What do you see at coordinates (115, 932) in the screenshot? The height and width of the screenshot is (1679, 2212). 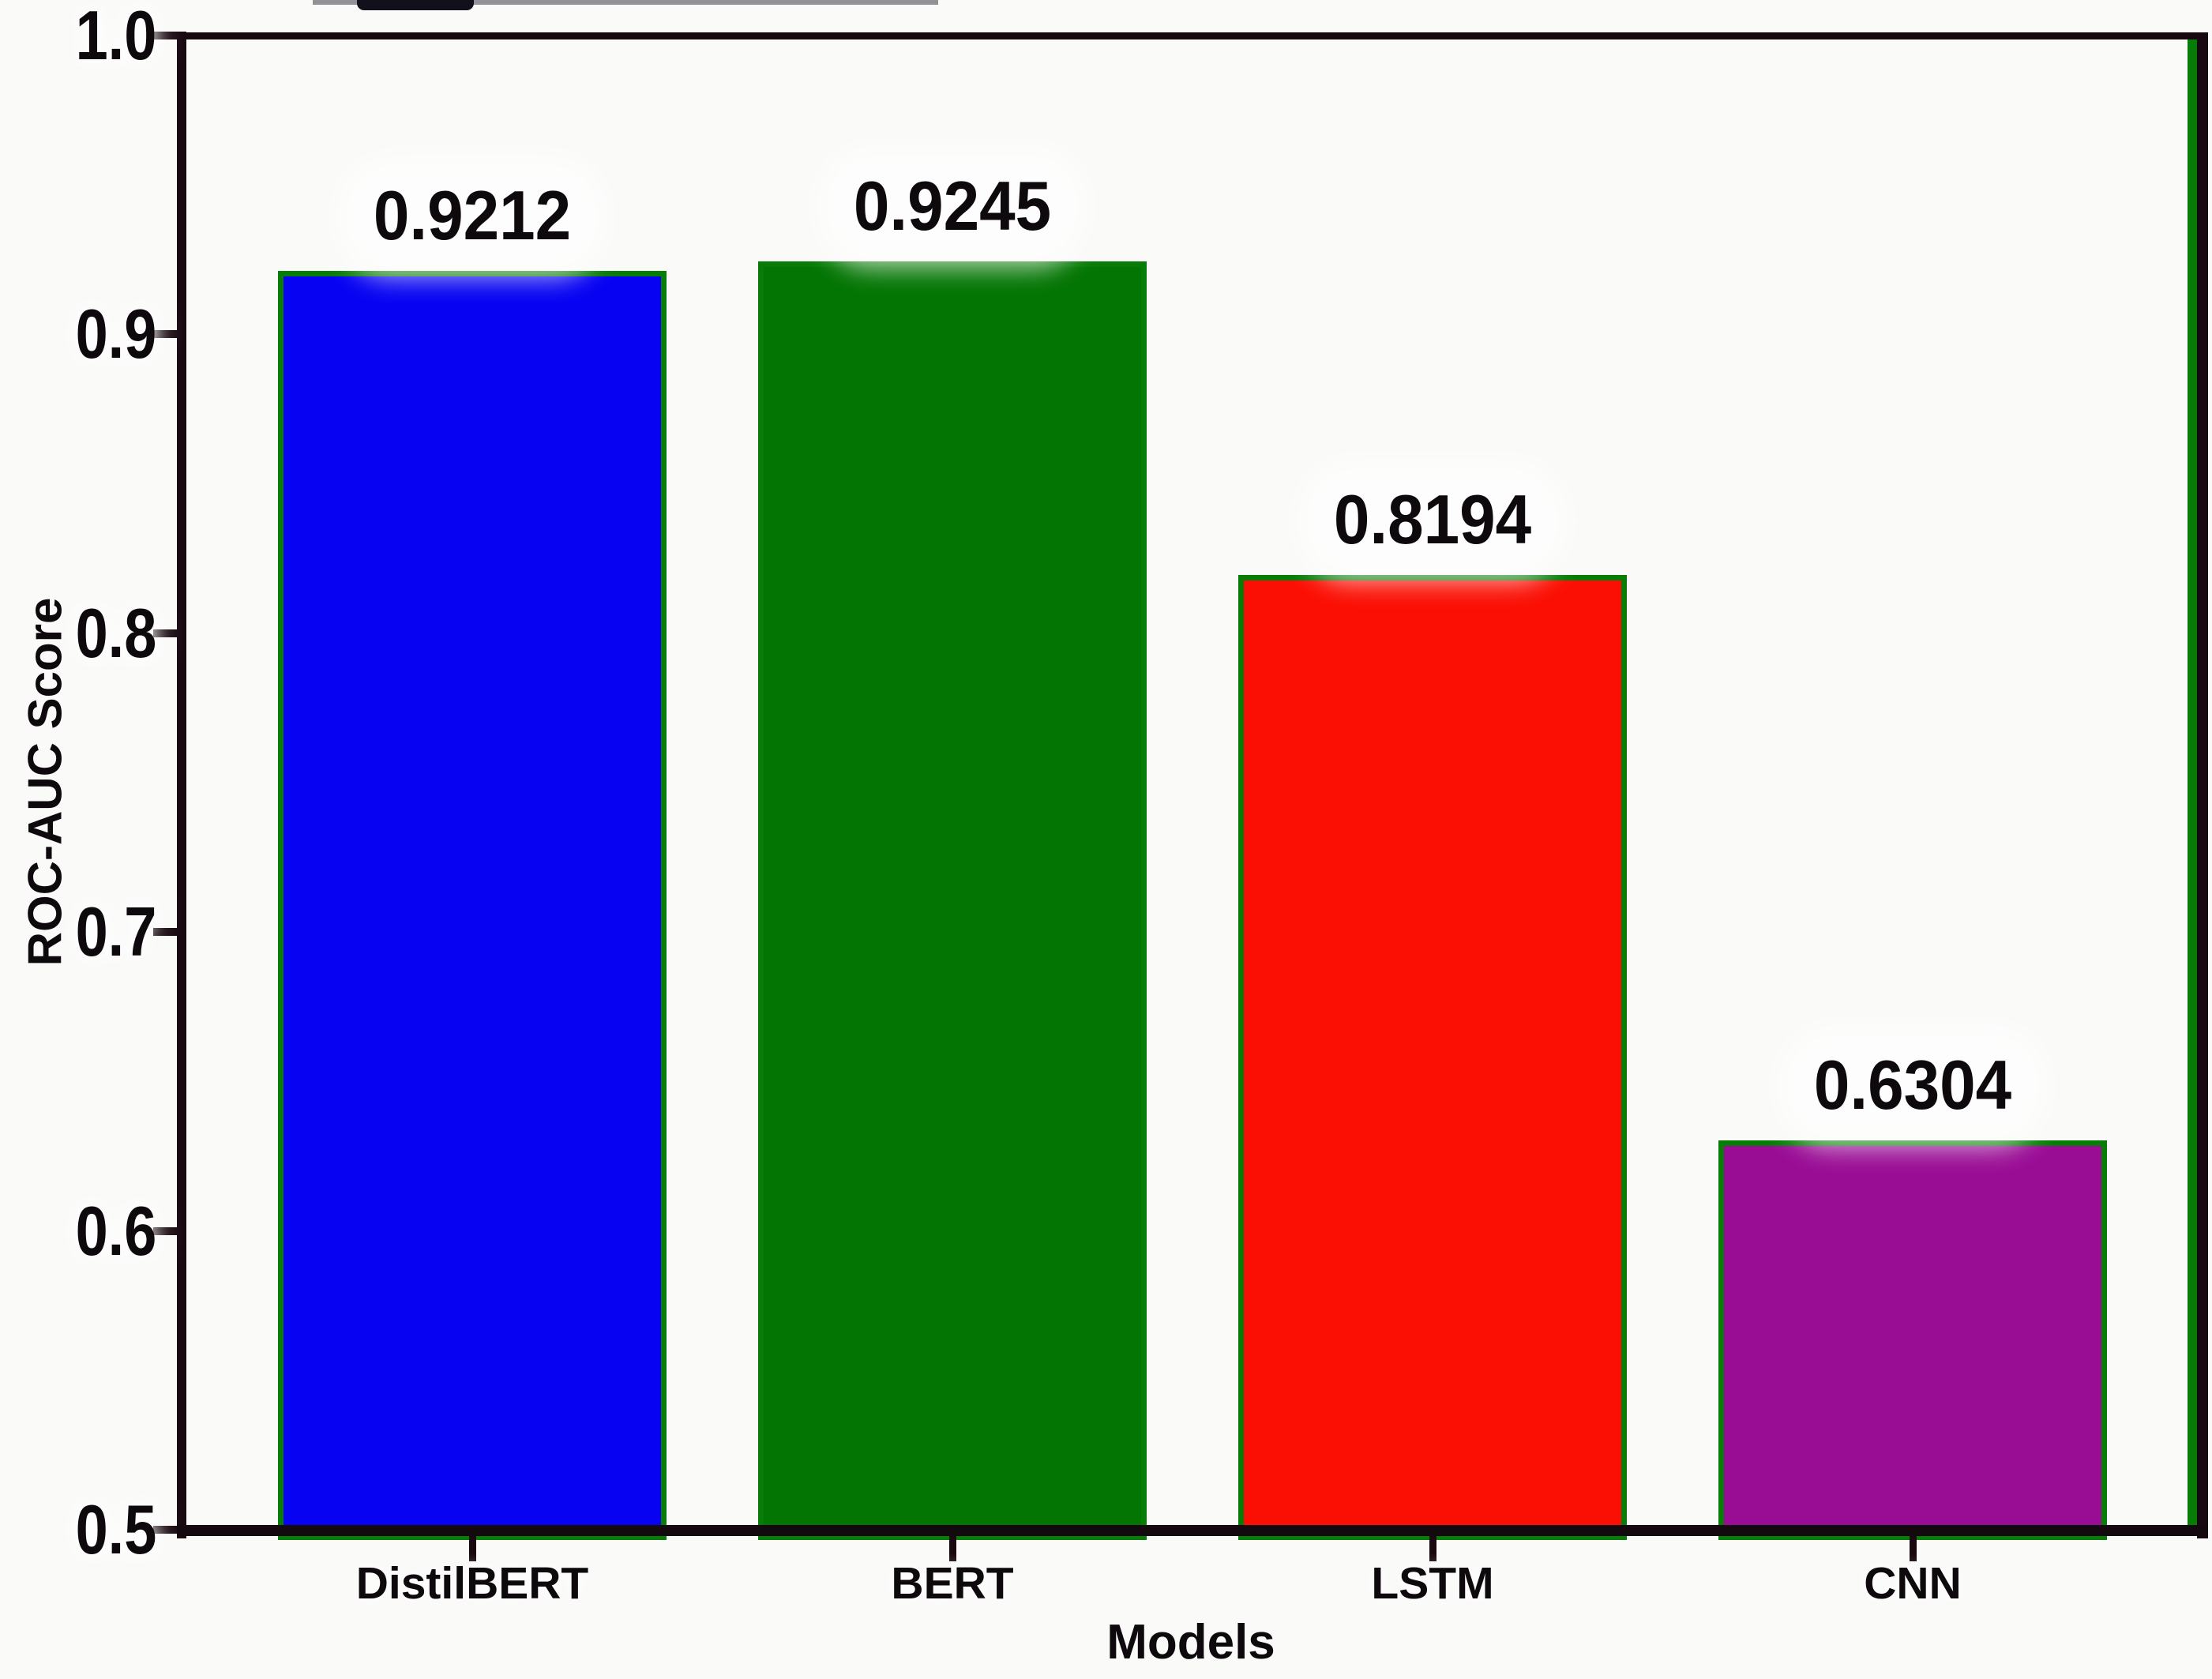 I see `y-tick-label: 0.7` at bounding box center [115, 932].